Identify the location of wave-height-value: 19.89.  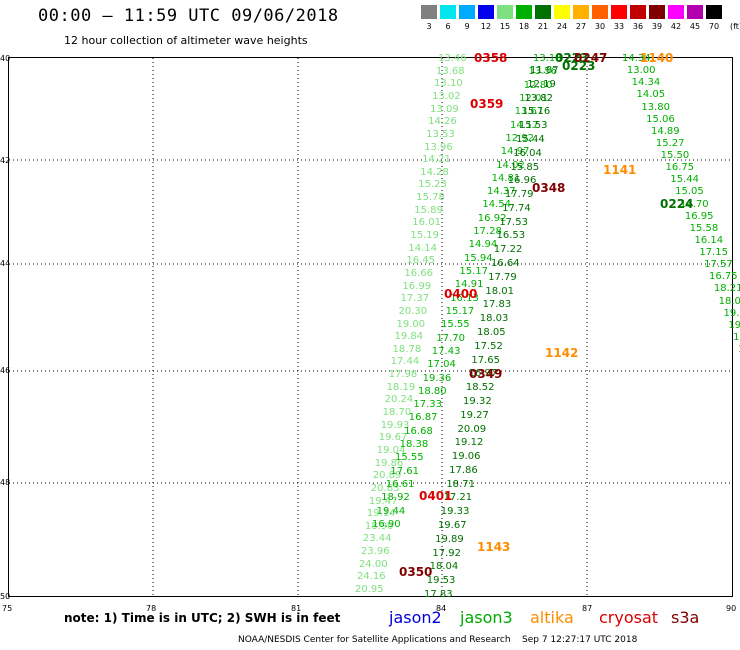
(449, 539).